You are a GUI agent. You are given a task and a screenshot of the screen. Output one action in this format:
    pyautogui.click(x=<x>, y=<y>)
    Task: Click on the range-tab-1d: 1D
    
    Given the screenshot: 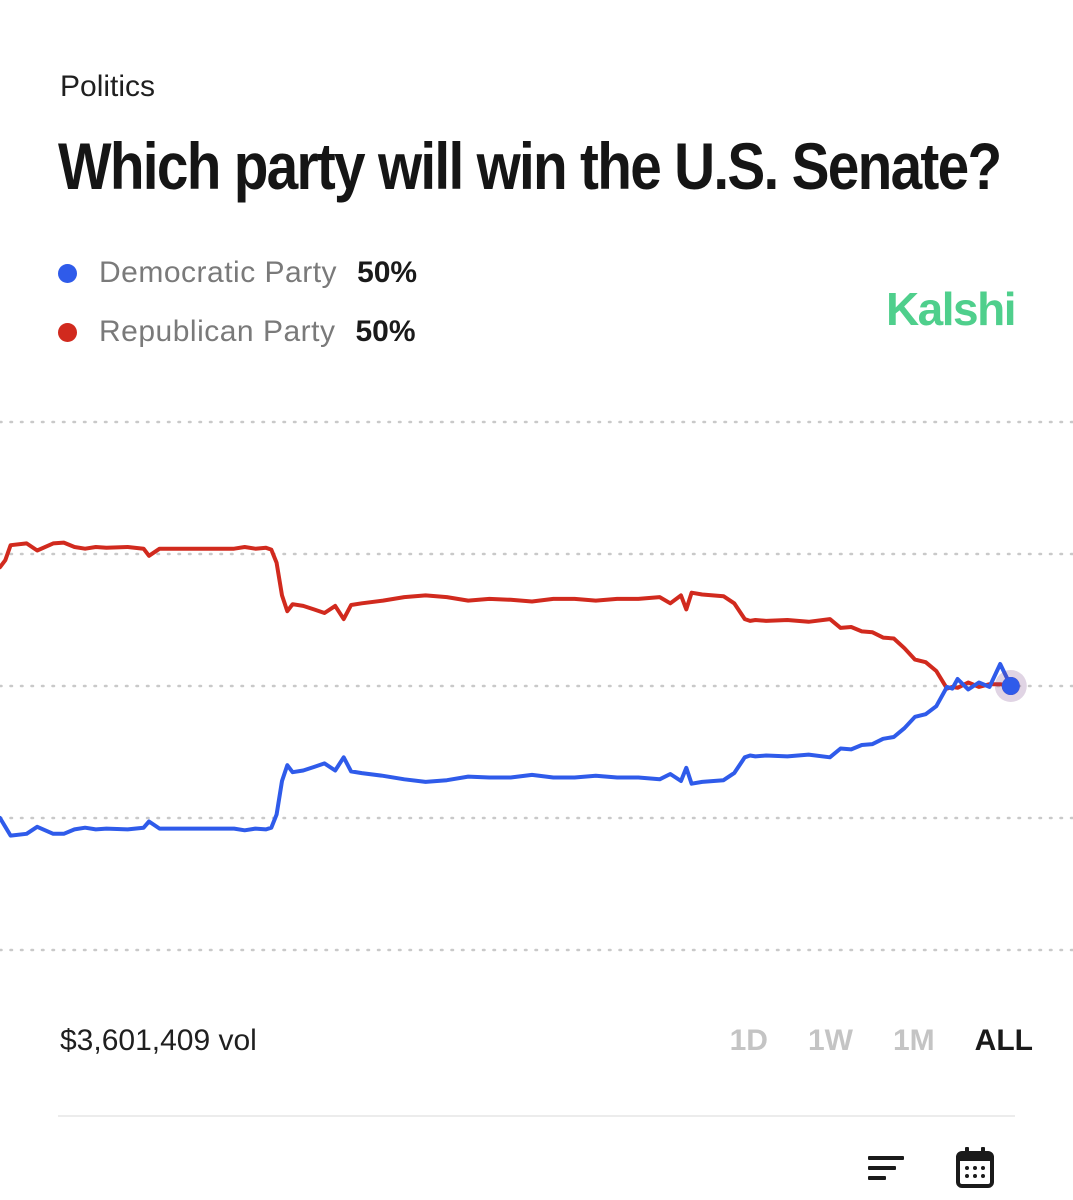 What is the action you would take?
    pyautogui.click(x=748, y=1040)
    